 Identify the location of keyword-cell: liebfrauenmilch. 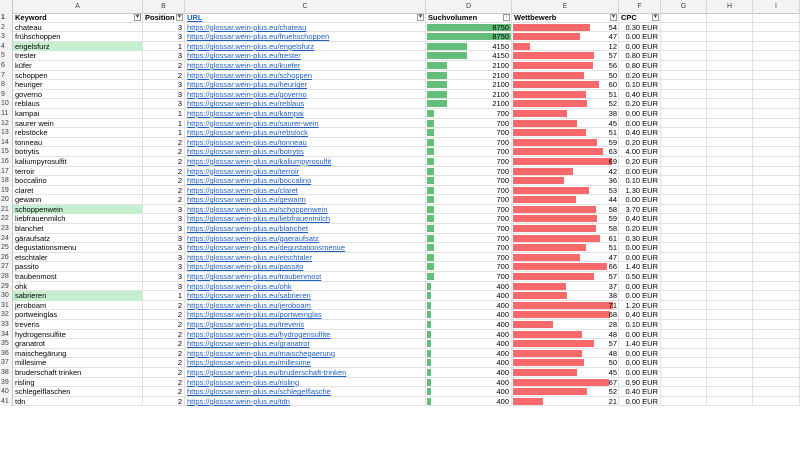
(78, 219).